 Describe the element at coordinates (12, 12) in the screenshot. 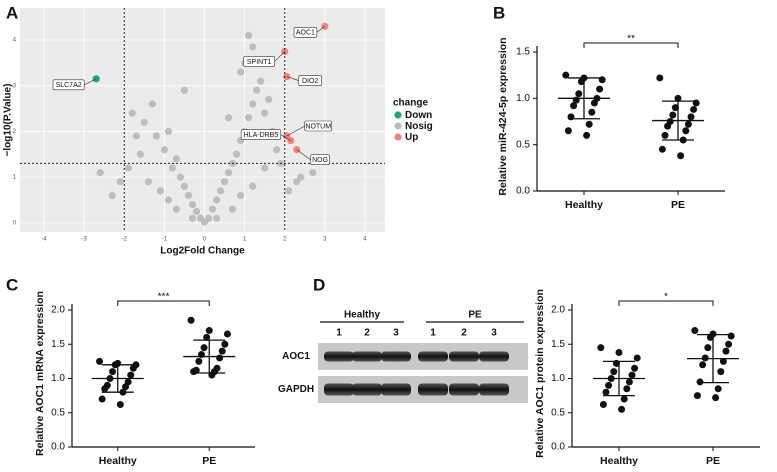

I see `panel-letter: A` at that location.